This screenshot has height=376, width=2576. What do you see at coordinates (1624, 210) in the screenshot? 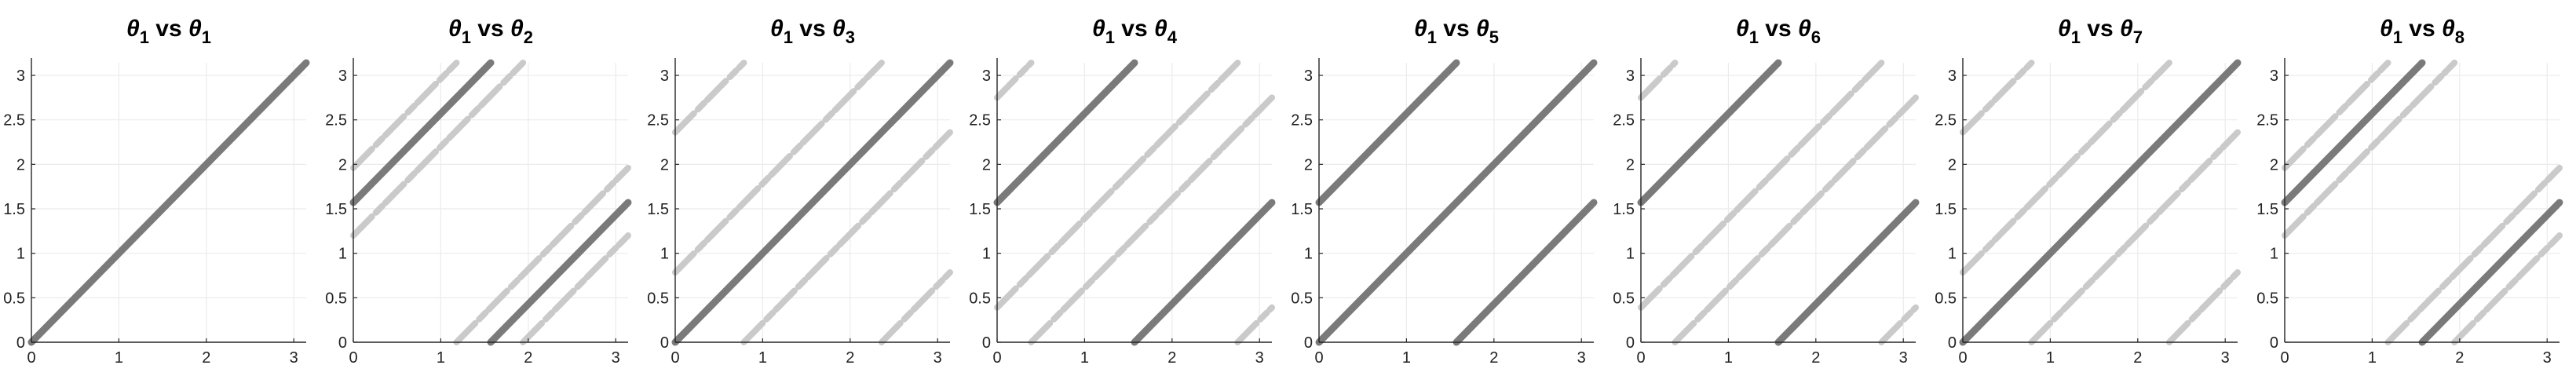
I see `y-tick-label: 1.5` at bounding box center [1624, 210].